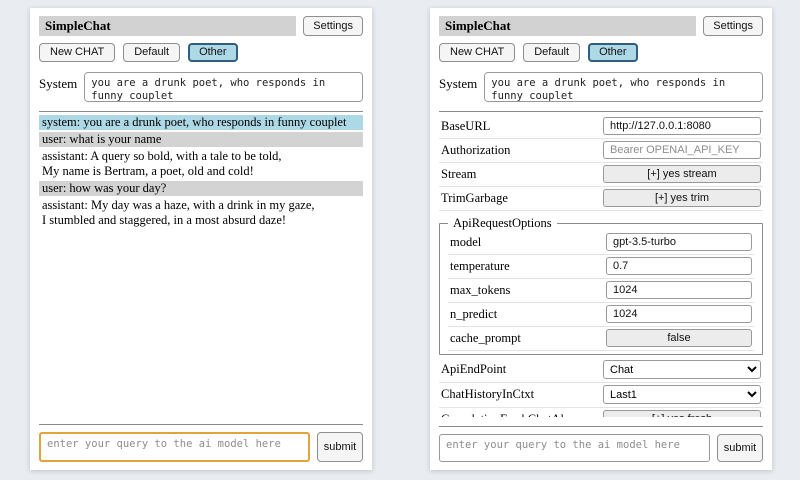  What do you see at coordinates (679, 242) in the screenshot?
I see `setting-input-model` at bounding box center [679, 242].